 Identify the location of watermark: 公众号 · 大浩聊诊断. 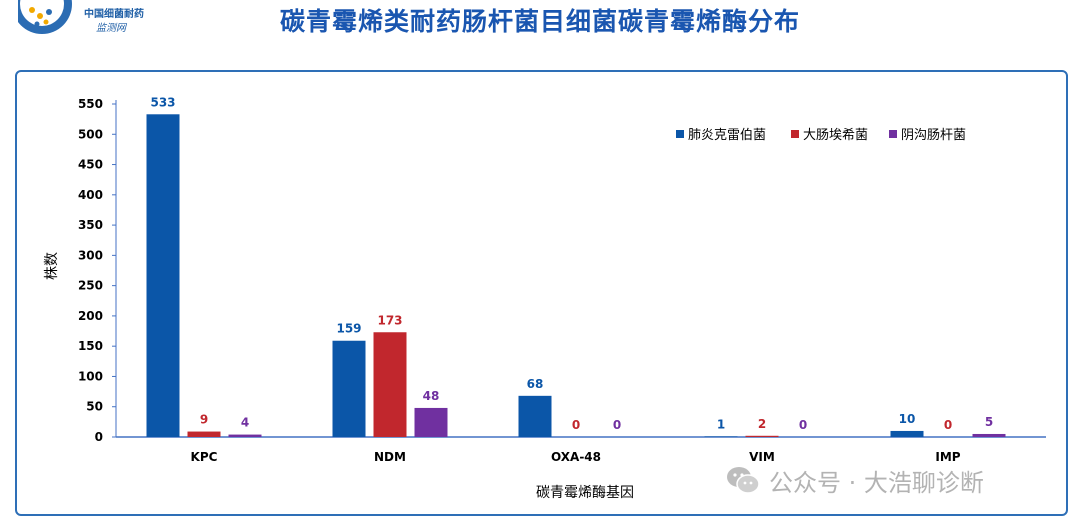
(854, 480).